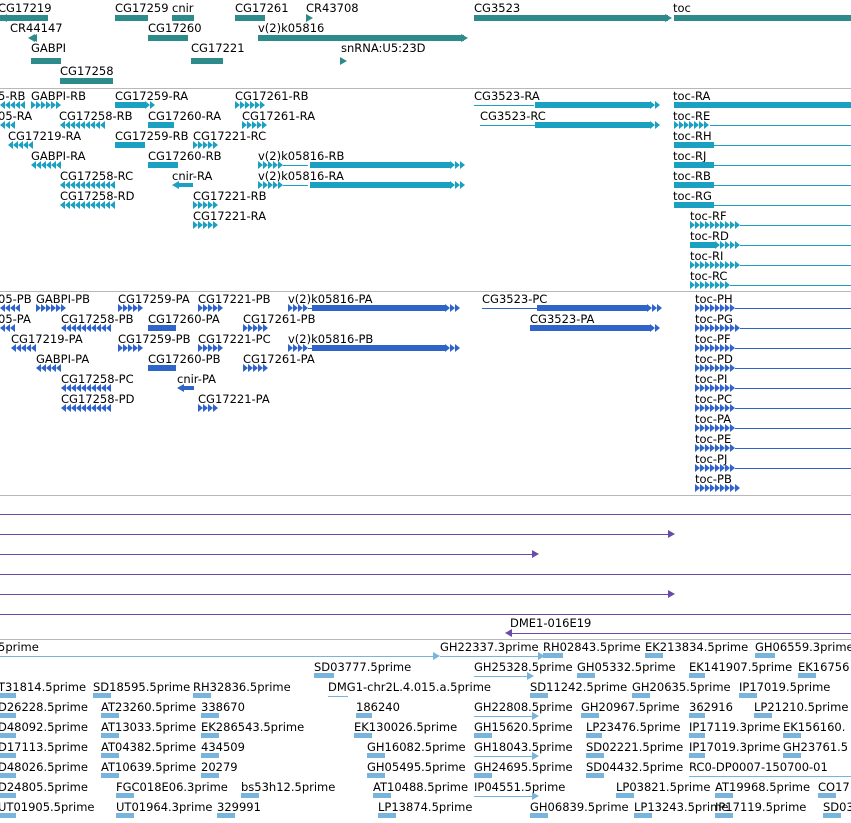  I want to click on feature-label: 186240, so click(378, 707).